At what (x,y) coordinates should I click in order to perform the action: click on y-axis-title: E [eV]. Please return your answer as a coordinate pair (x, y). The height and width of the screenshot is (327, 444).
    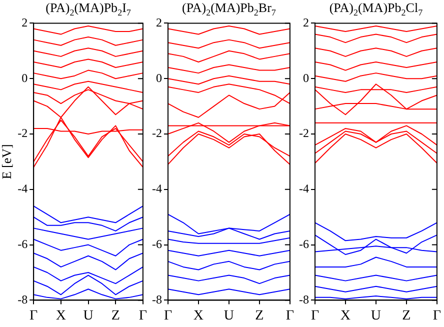
    Looking at the image, I should click on (7, 162).